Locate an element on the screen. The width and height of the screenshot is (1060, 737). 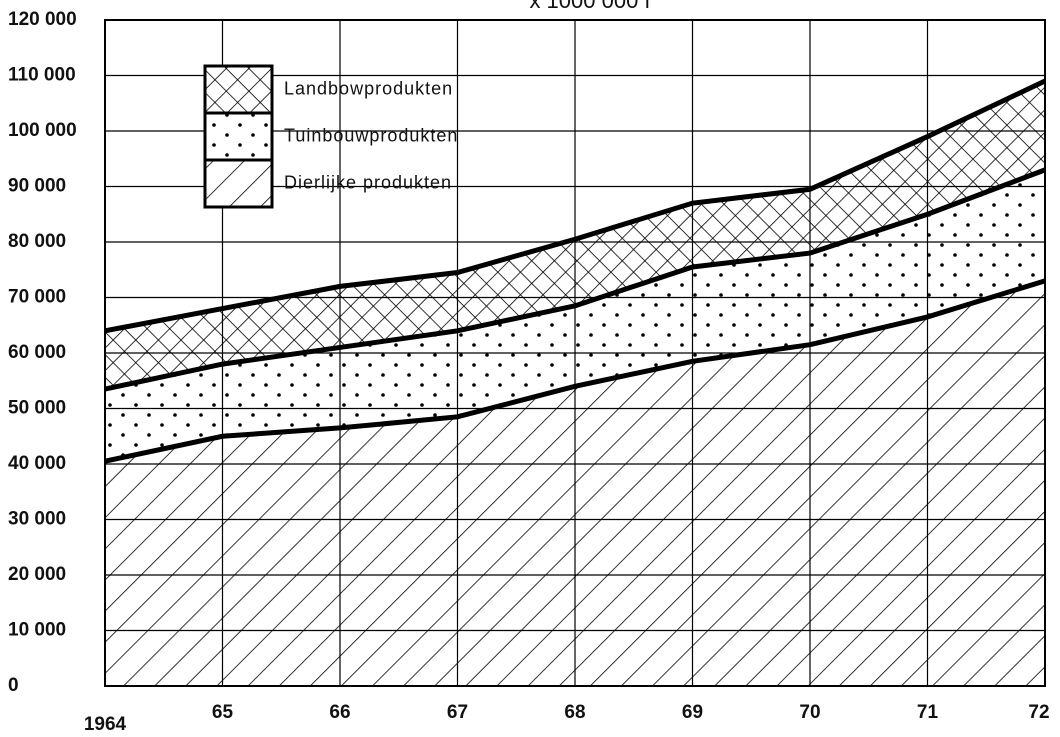
y-tick-label: 110 000 is located at coordinates (42, 75).